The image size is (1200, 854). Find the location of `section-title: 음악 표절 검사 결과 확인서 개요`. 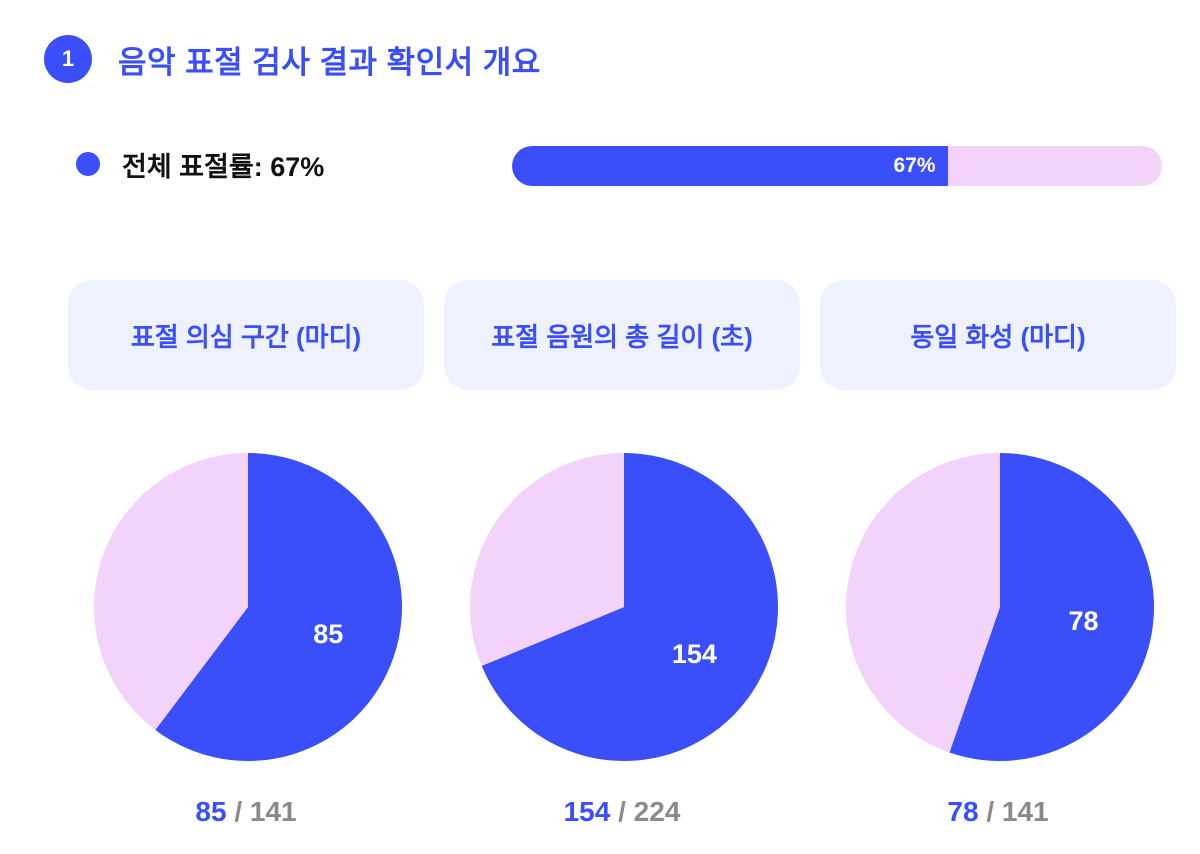

section-title: 음악 표절 검사 결과 확인서 개요 is located at coordinates (329, 62).